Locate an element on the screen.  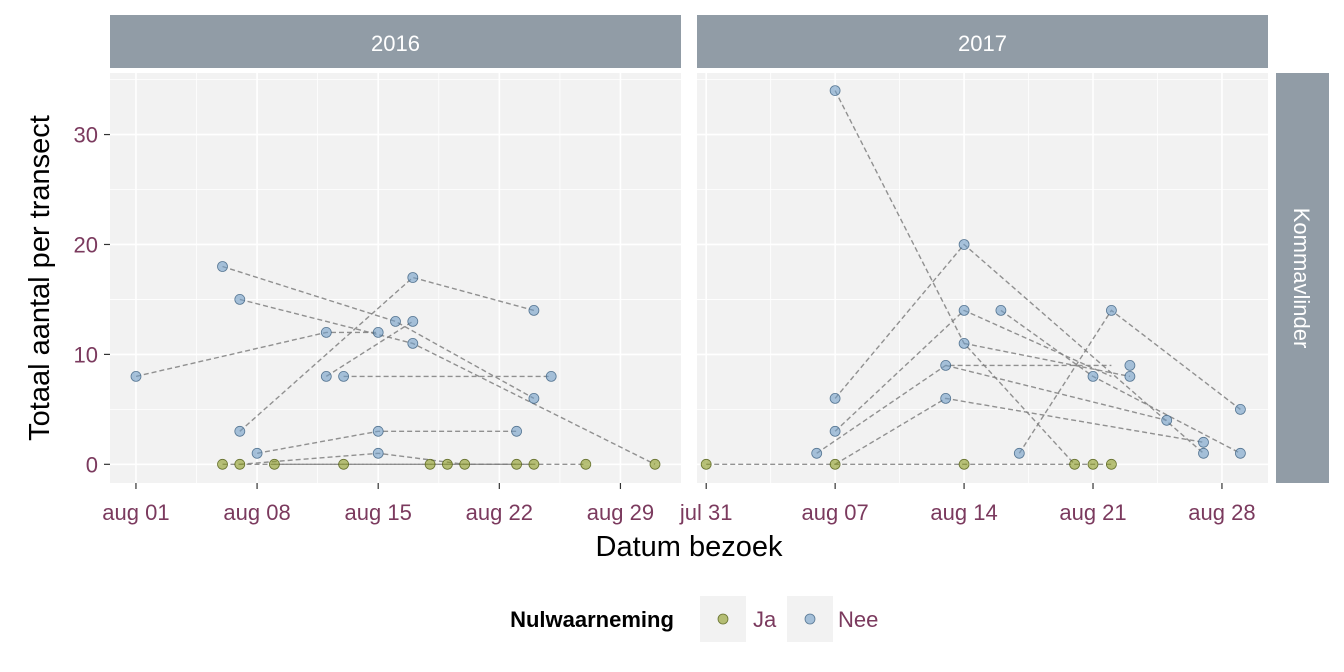
legend-label-ja: Ja is located at coordinates (765, 619).